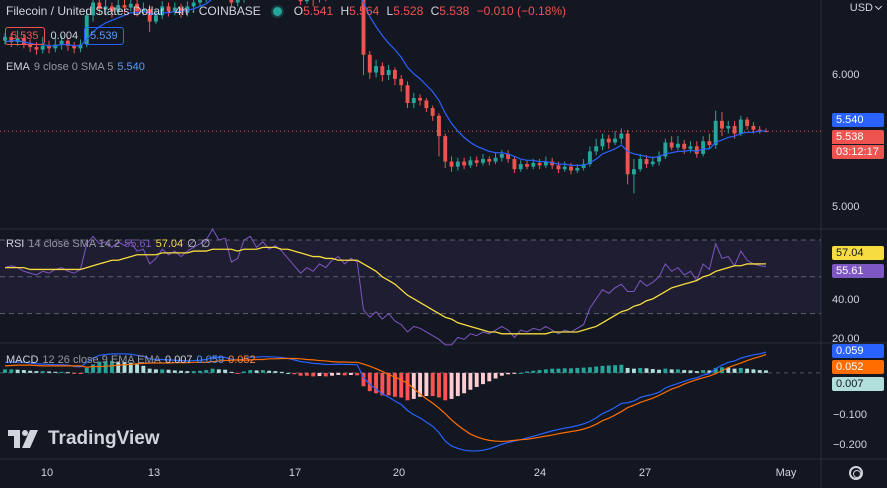 This screenshot has height=488, width=887. Describe the element at coordinates (850, 445) in the screenshot. I see `macd-axis-label: −0.200` at that location.